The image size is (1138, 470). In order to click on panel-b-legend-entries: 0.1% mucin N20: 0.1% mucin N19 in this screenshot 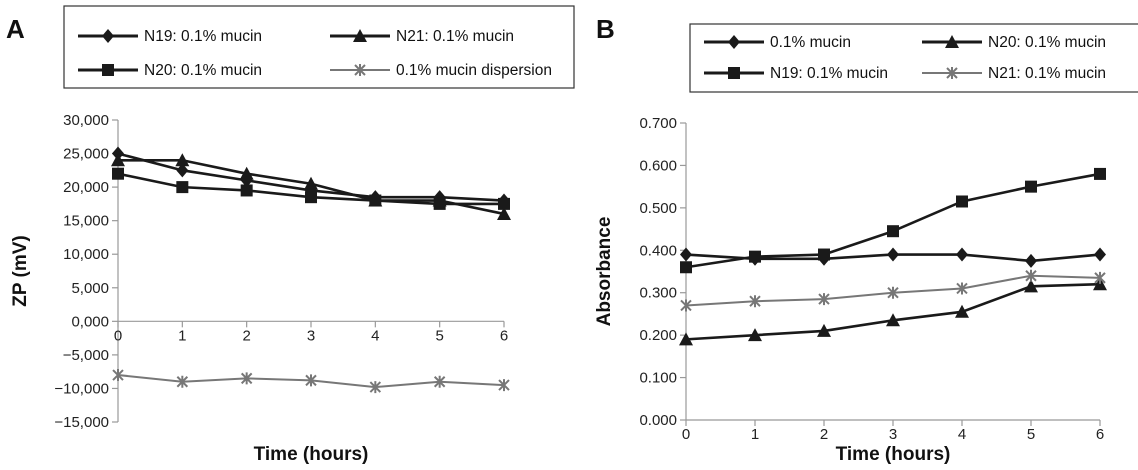, I will do `click(905, 58)`.